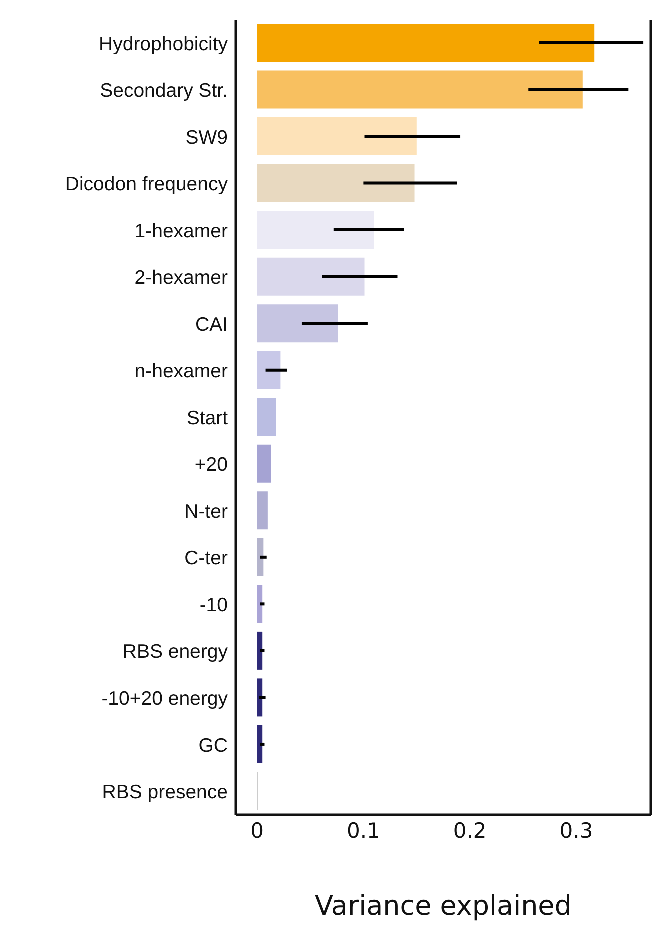  Describe the element at coordinates (181, 371) in the screenshot. I see `y-tick-label: n-hexamer` at that location.